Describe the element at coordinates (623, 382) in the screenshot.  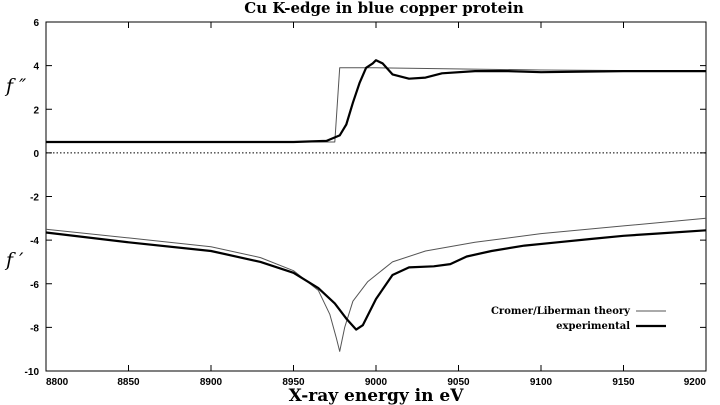
I see `x-tick-label-7: 9150` at that location.